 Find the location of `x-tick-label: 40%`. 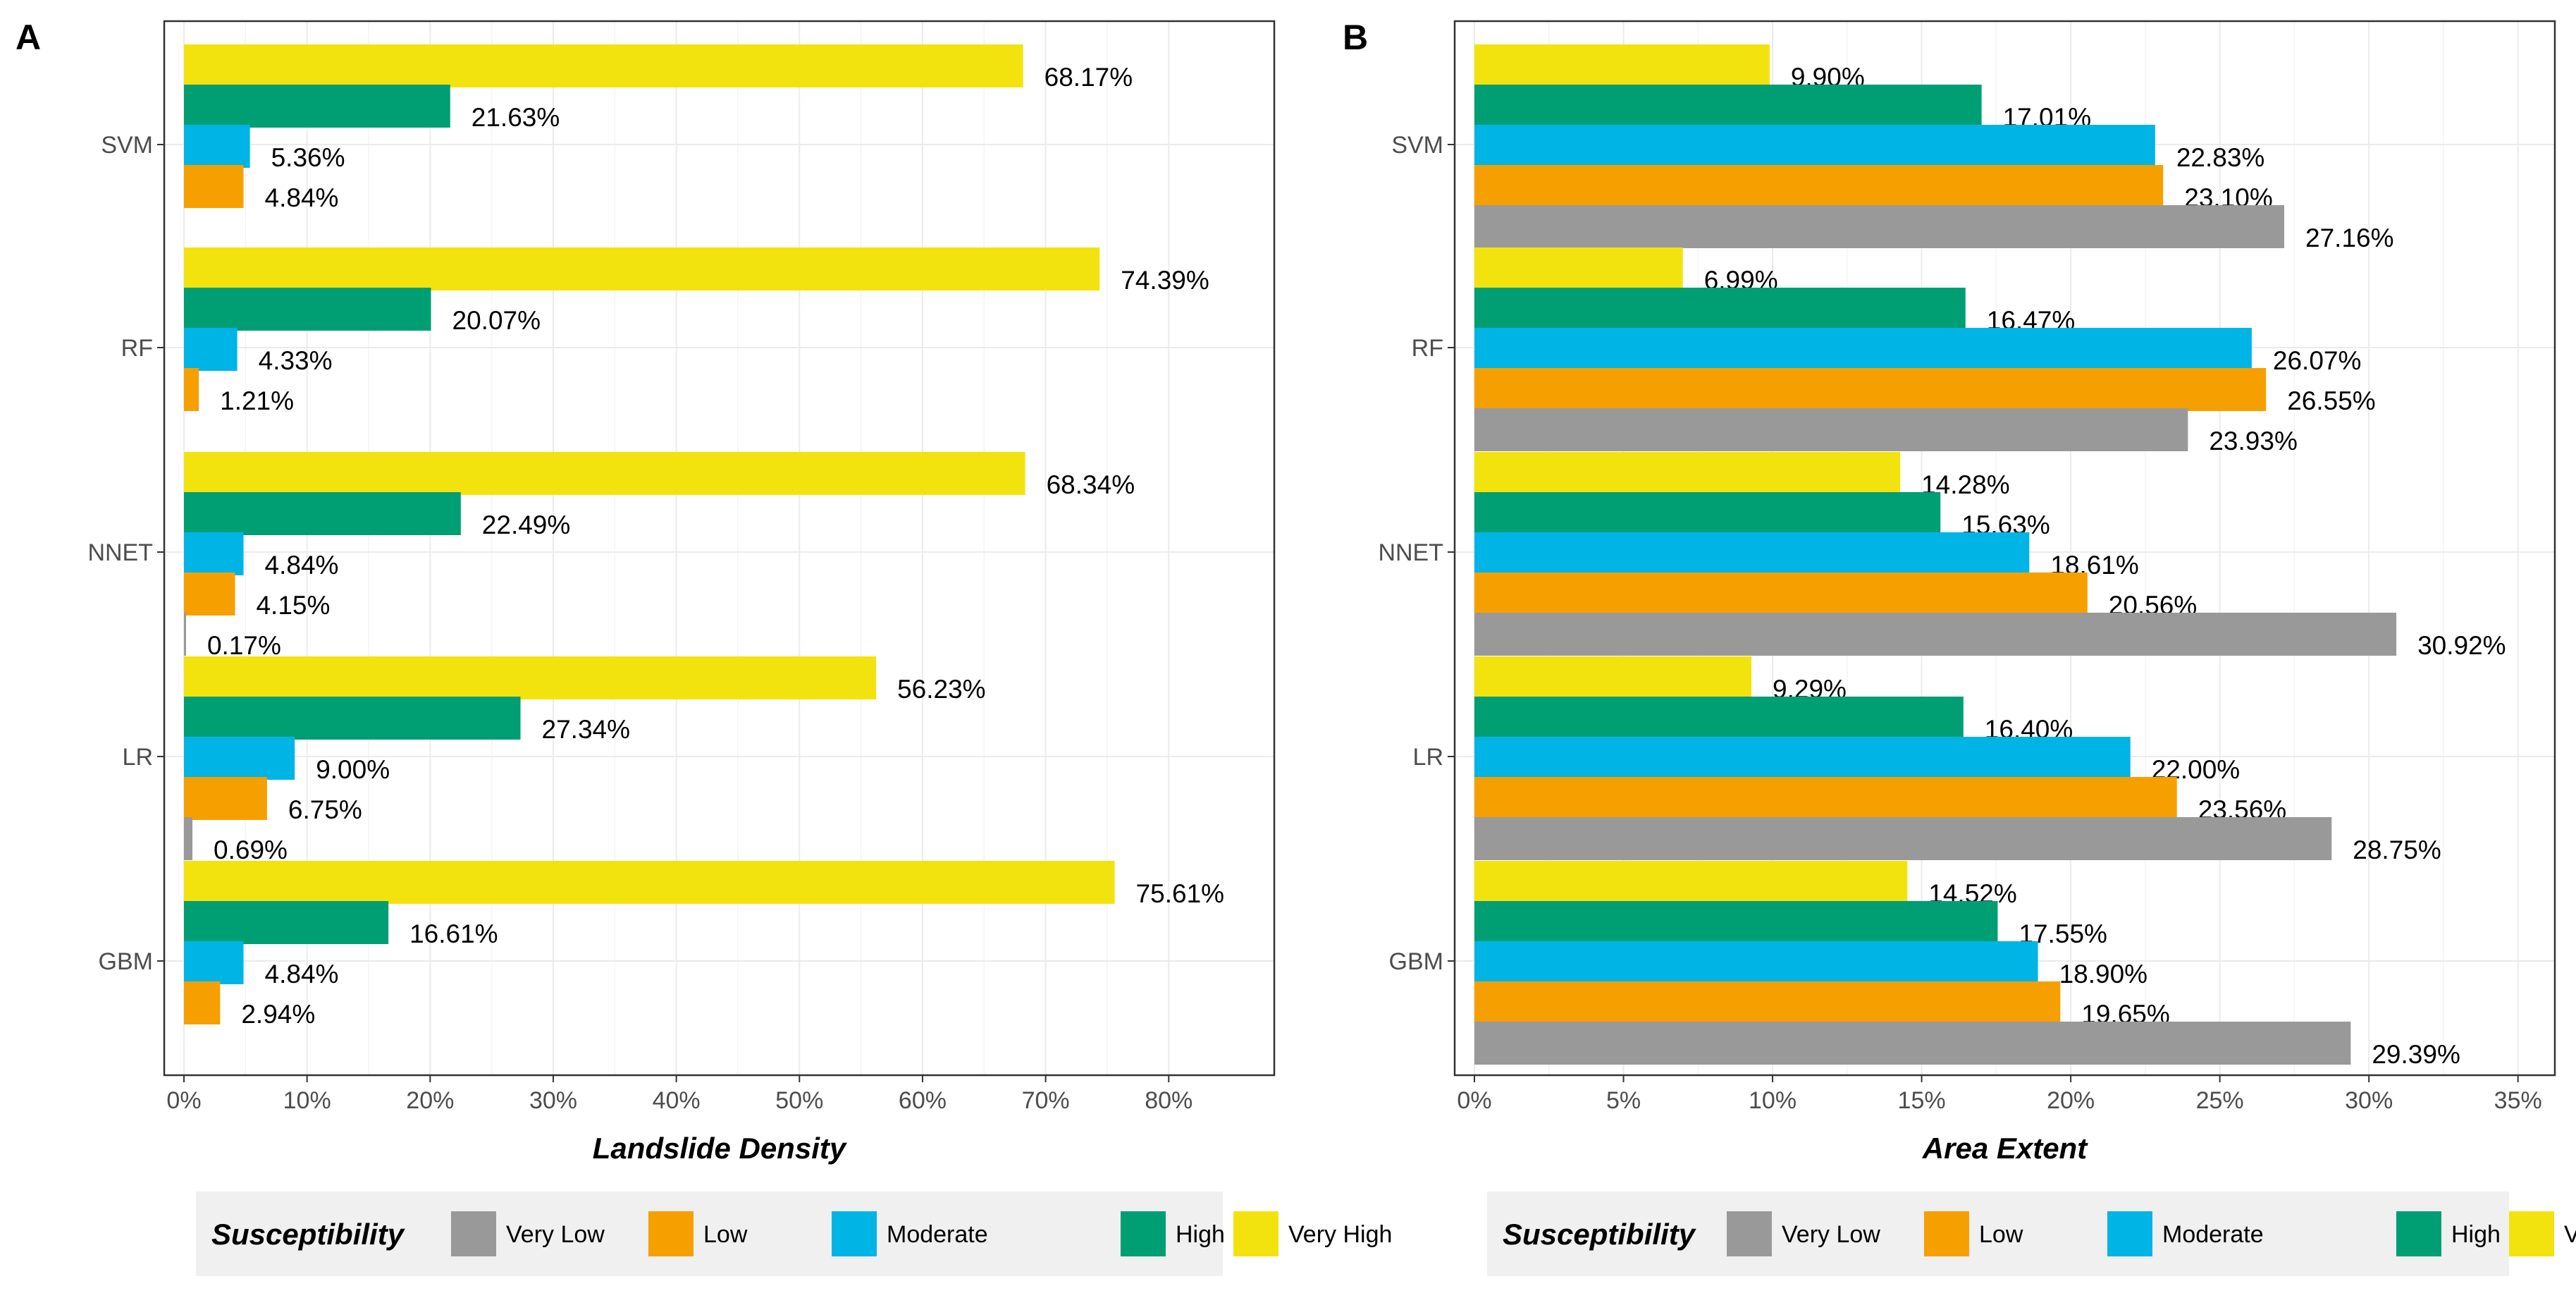

x-tick-label: 40% is located at coordinates (677, 1100).